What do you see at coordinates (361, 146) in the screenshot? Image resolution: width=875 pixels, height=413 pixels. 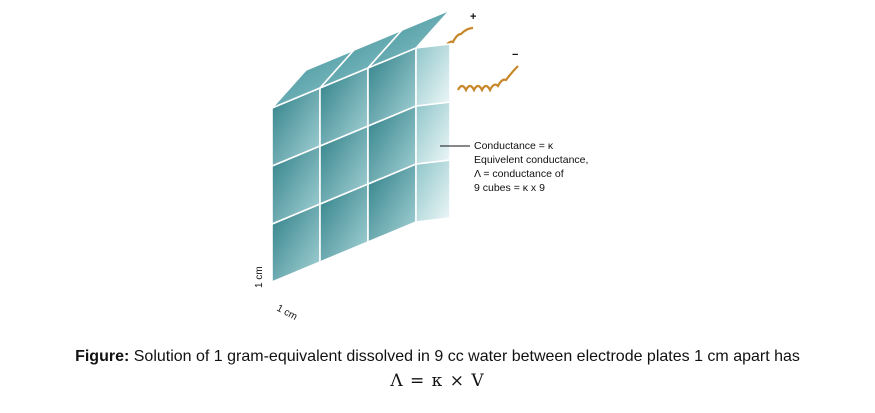 I see `cube-faces` at bounding box center [361, 146].